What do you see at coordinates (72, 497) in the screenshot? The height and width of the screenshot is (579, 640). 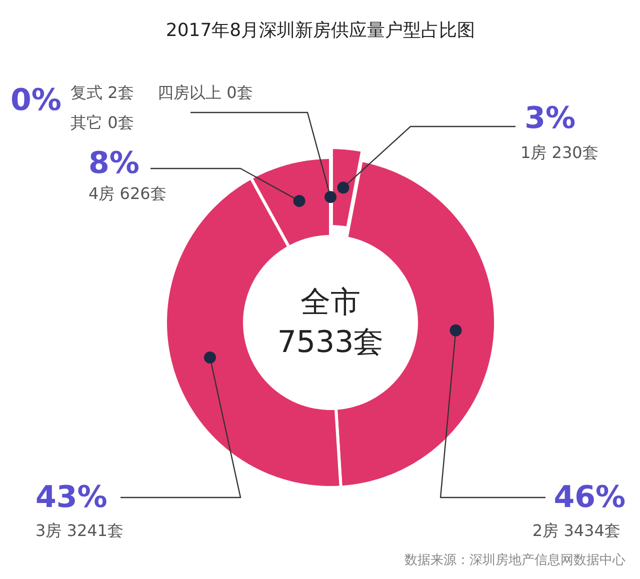 I see `data-label: 43%` at bounding box center [72, 497].